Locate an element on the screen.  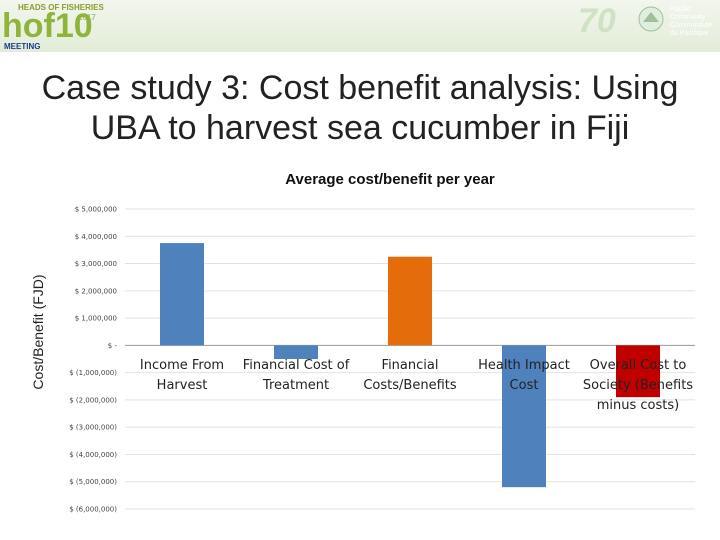
category-label: Financial Cost of is located at coordinates (296, 365).